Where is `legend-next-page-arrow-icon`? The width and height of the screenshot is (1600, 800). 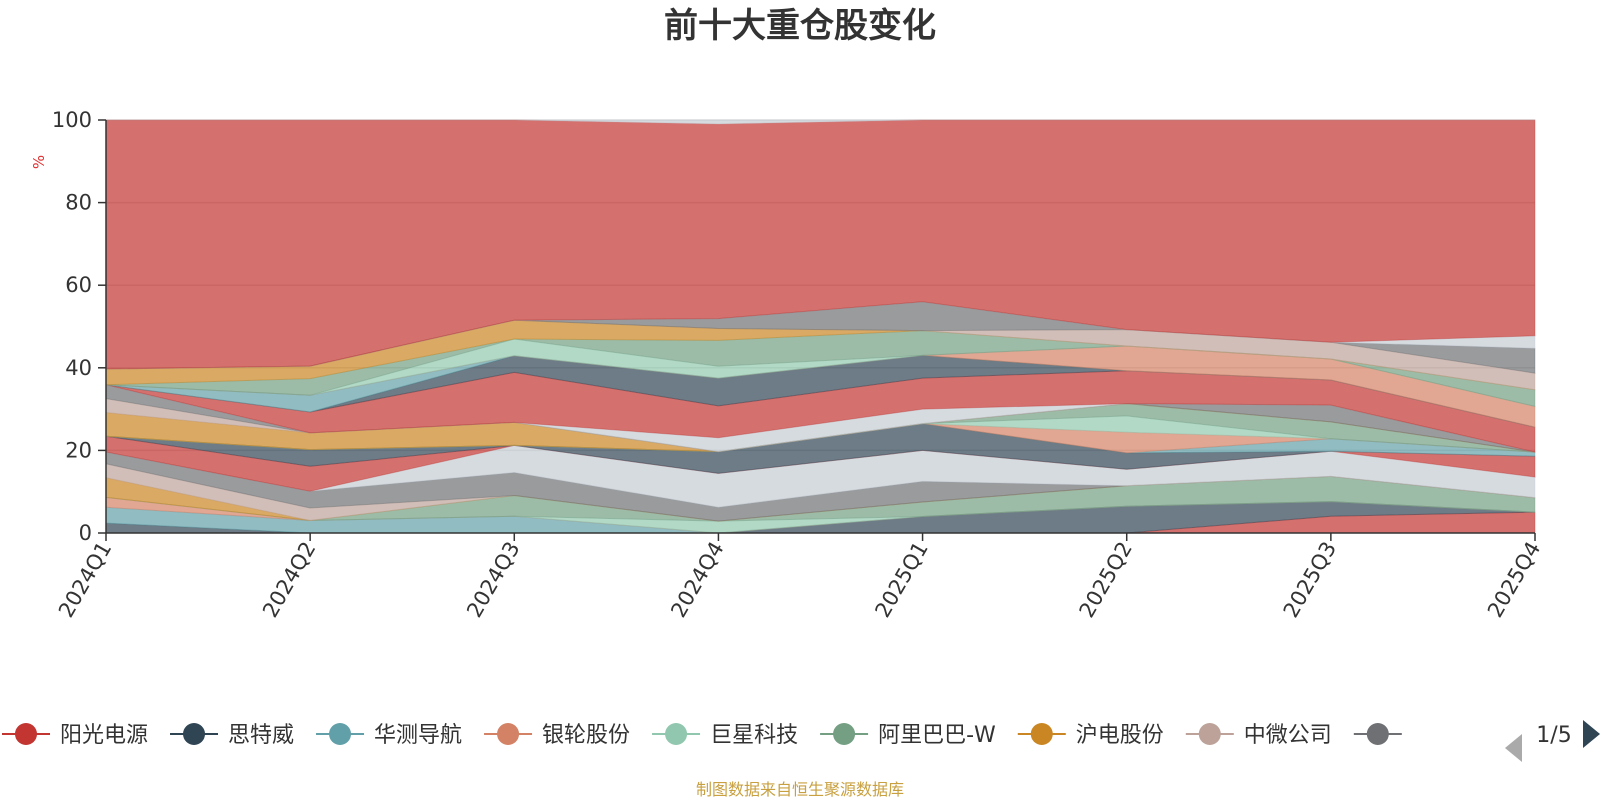 legend-next-page-arrow-icon is located at coordinates (1591, 734).